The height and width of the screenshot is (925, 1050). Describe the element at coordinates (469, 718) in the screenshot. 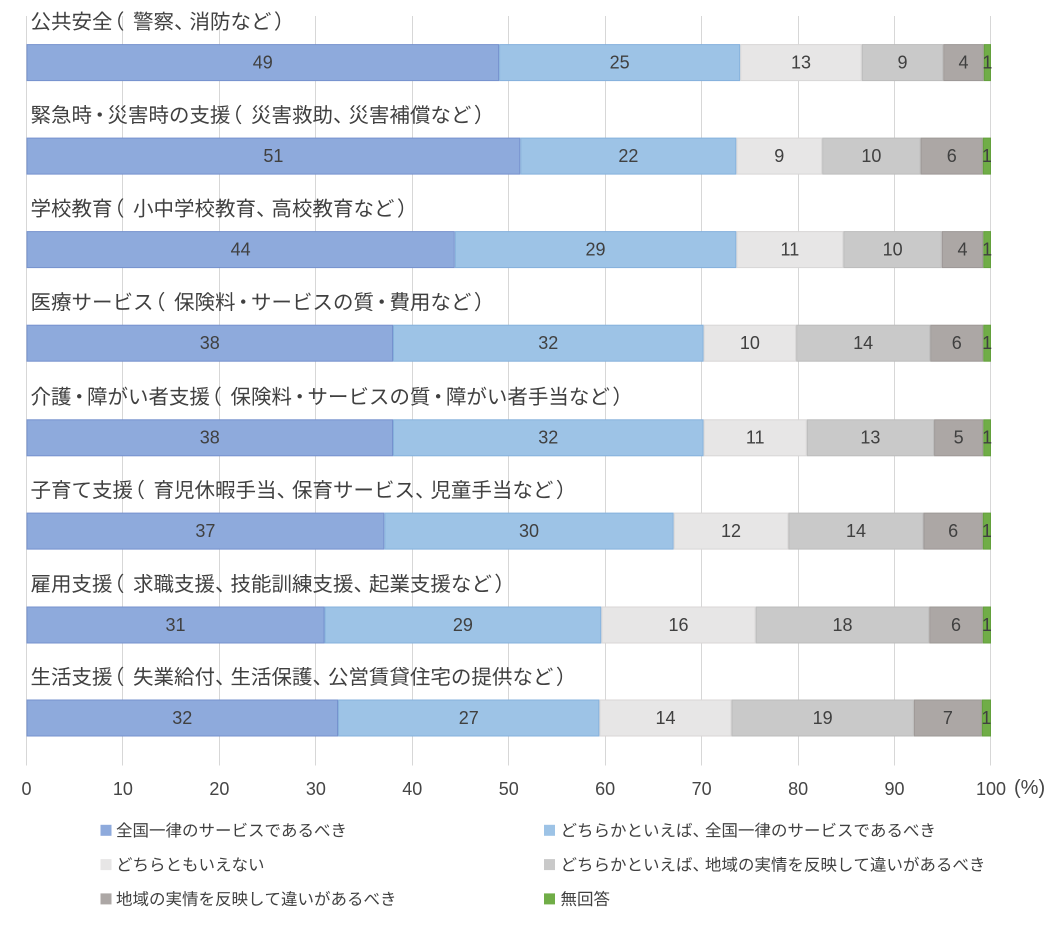

I see `svg-text: 27` at that location.